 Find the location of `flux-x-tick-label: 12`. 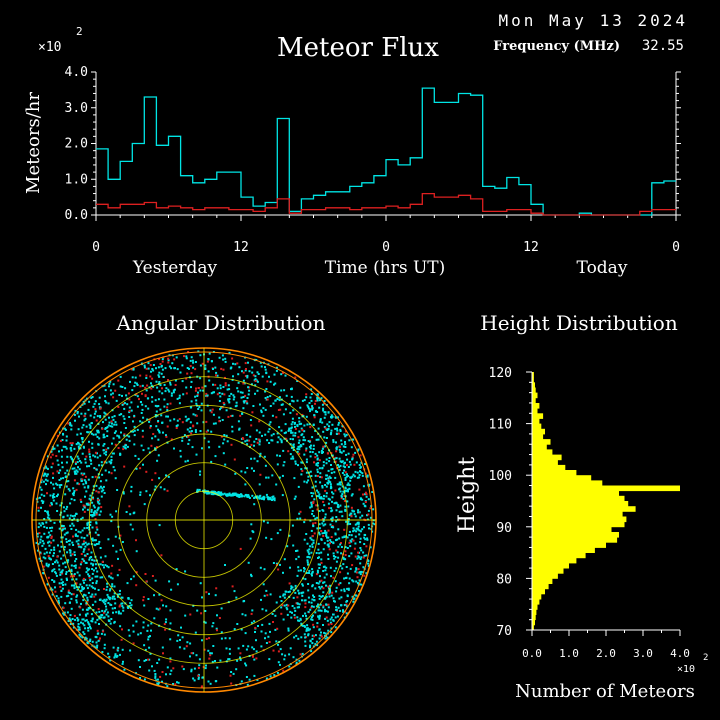

flux-x-tick-label: 12 is located at coordinates (531, 247).